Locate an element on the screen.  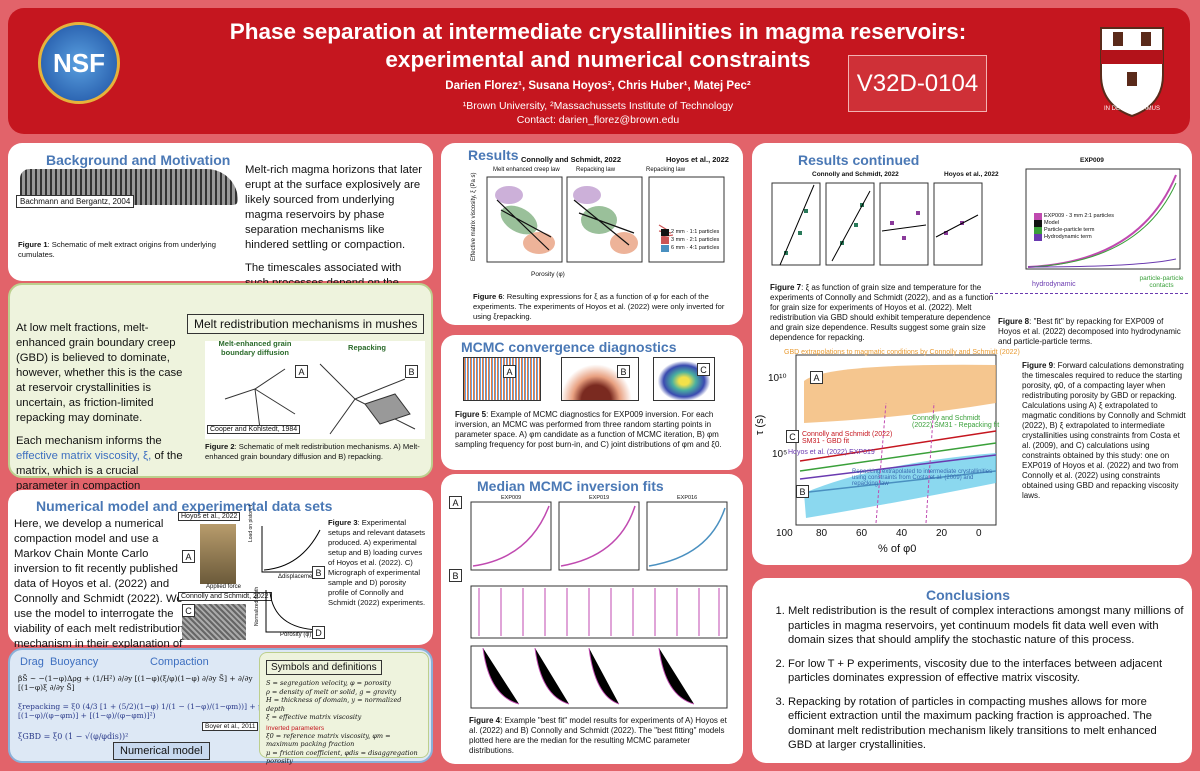
histogram is located at coordinates (600, 379).